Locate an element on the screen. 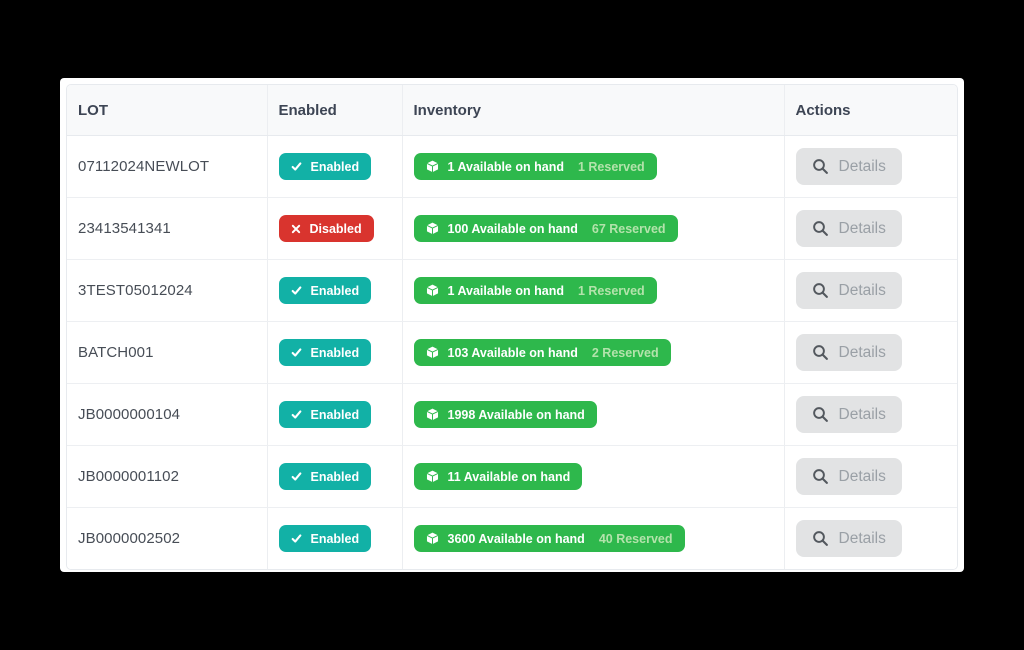 Image resolution: width=1024 pixels, height=650 pixels. inventory-badge: 103 Available on hand 2 Reserved is located at coordinates (542, 352).